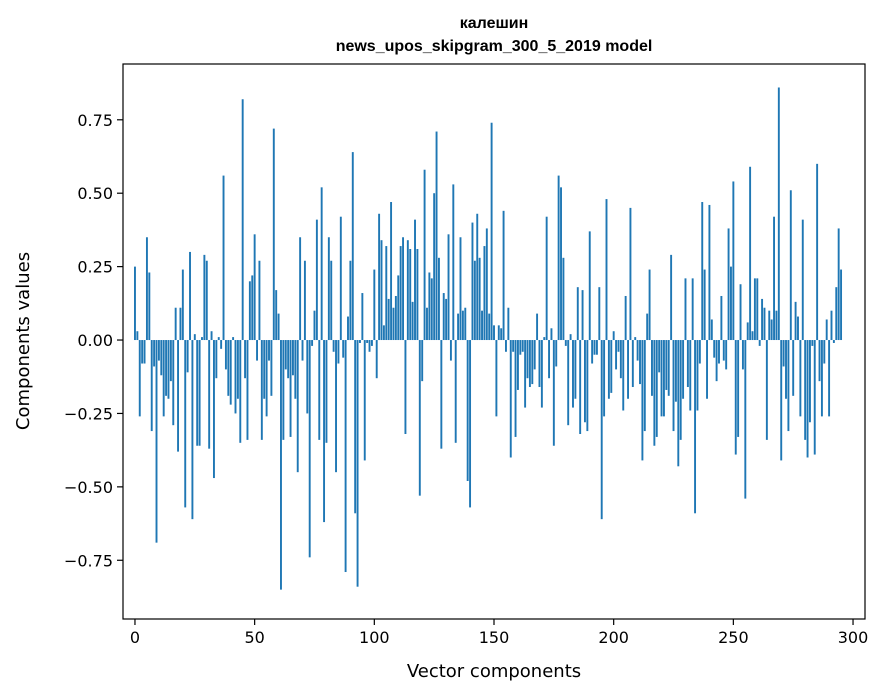 This screenshot has width=880, height=696. Describe the element at coordinates (733, 637) in the screenshot. I see `x-tick-label: 250` at that location.